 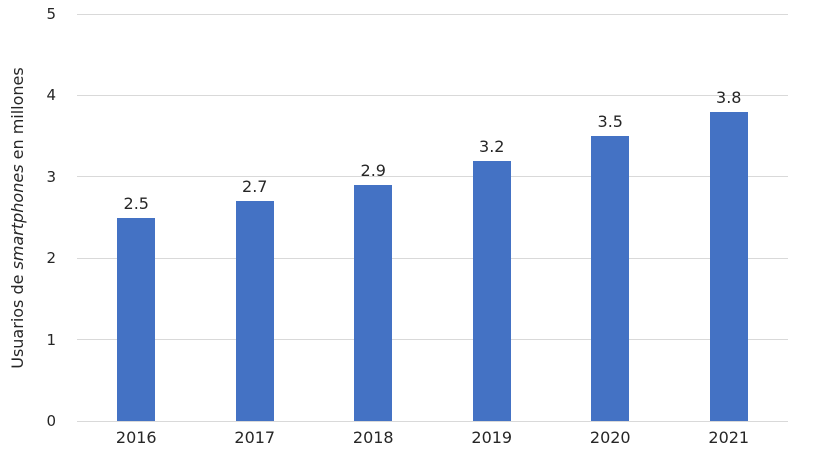 I want to click on y-tick-label: 5, so click(x=51, y=14).